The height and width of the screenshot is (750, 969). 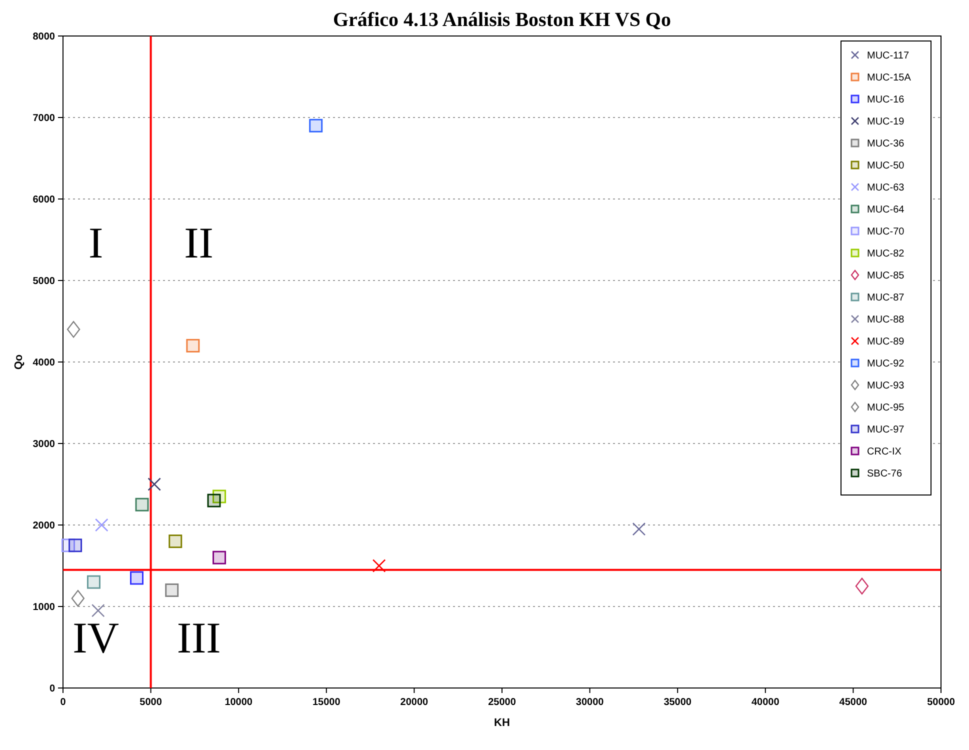 What do you see at coordinates (886, 210) in the screenshot?
I see `legend-label: MUC-64` at bounding box center [886, 210].